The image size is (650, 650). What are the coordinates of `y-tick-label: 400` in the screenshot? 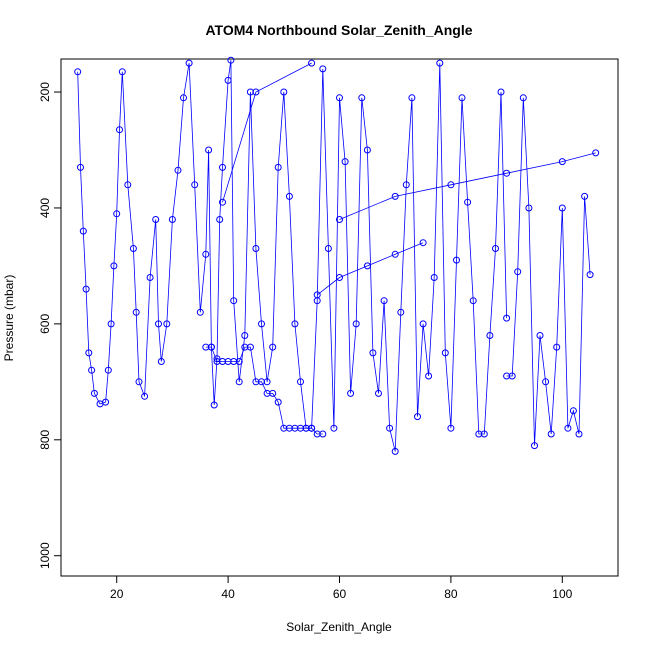 It's located at (45, 208).